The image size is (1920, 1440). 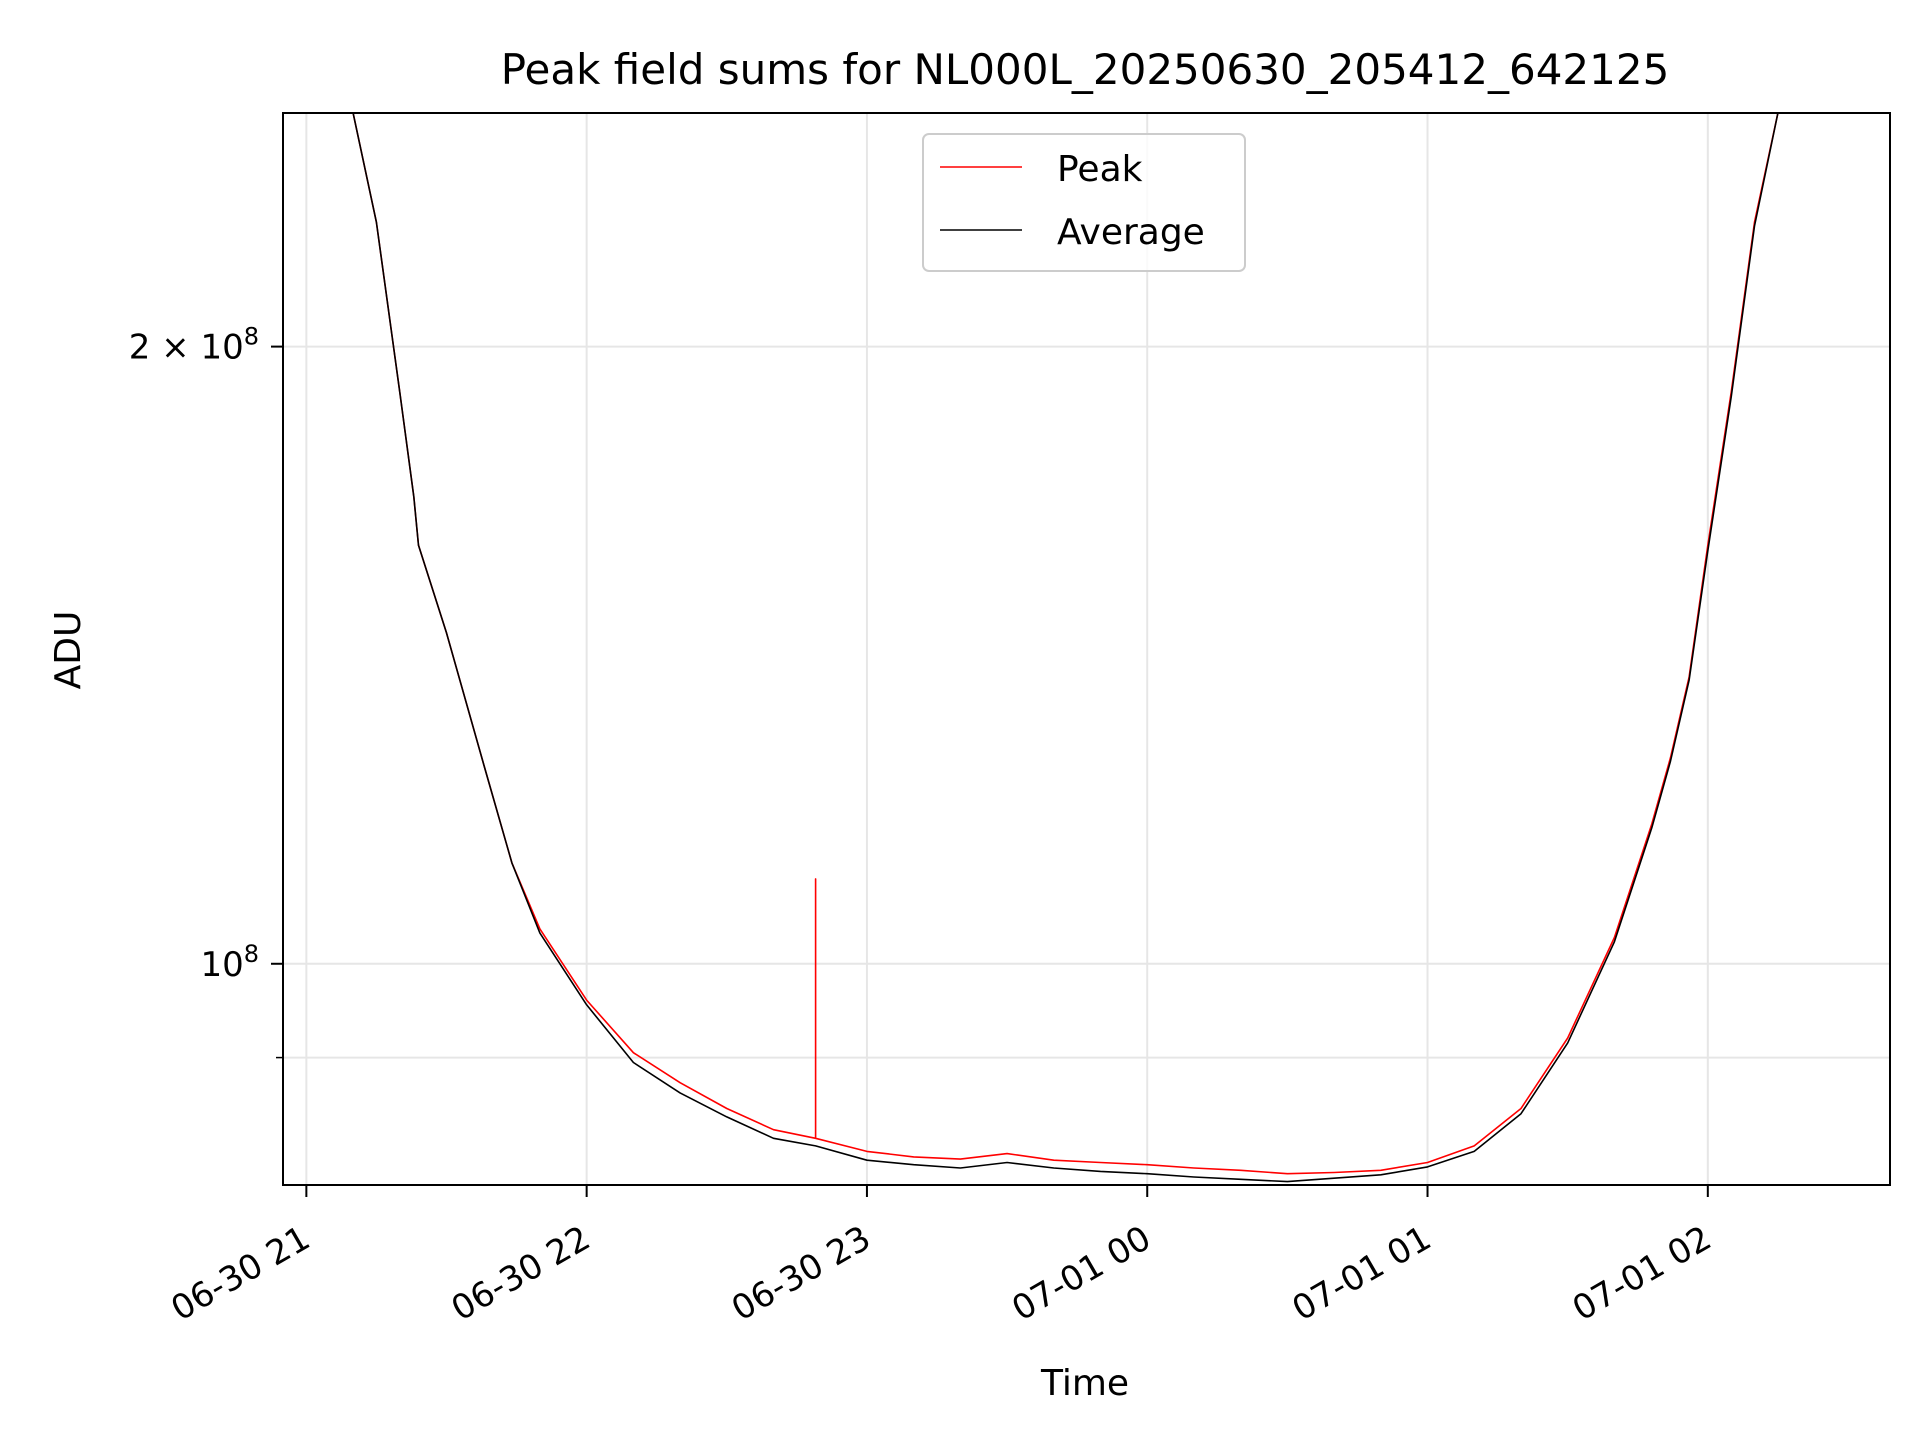 I want to click on y-tick-label-base: 10, so click(x=221, y=965).